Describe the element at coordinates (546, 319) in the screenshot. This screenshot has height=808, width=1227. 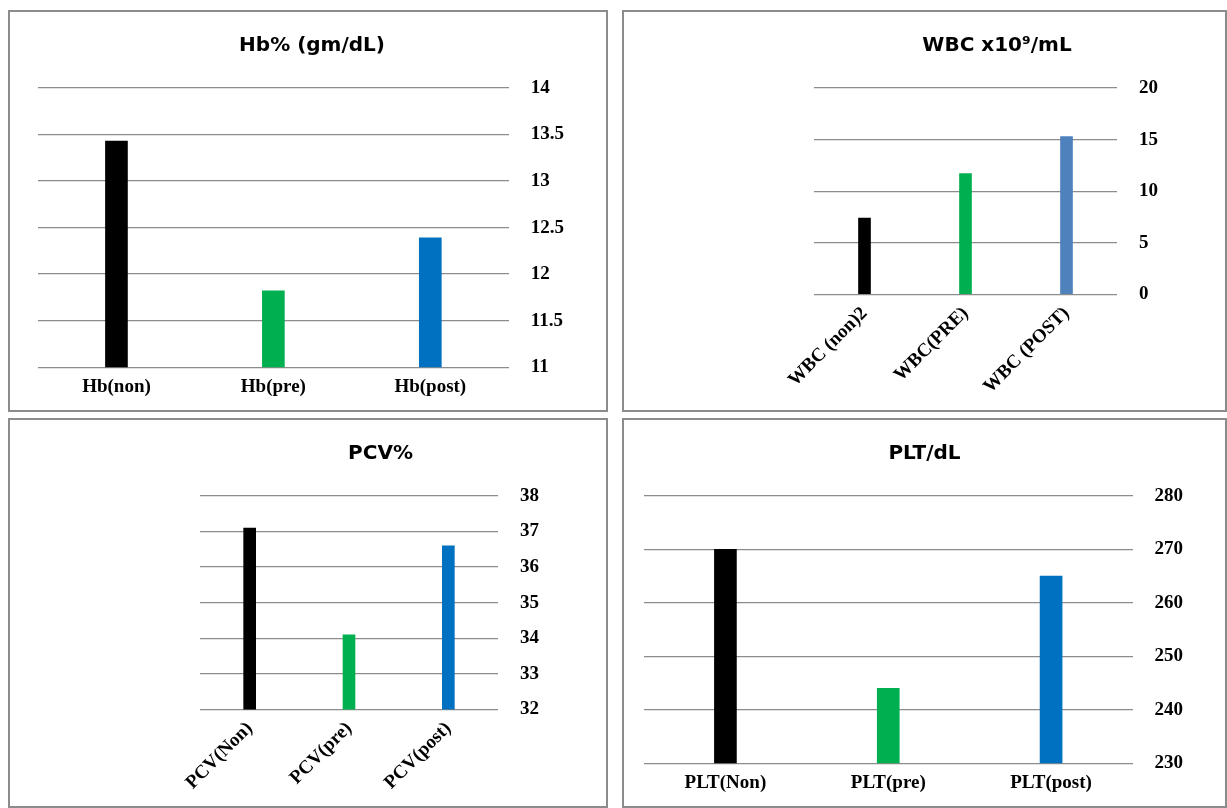
I see `y-tick-label: 11.5` at that location.